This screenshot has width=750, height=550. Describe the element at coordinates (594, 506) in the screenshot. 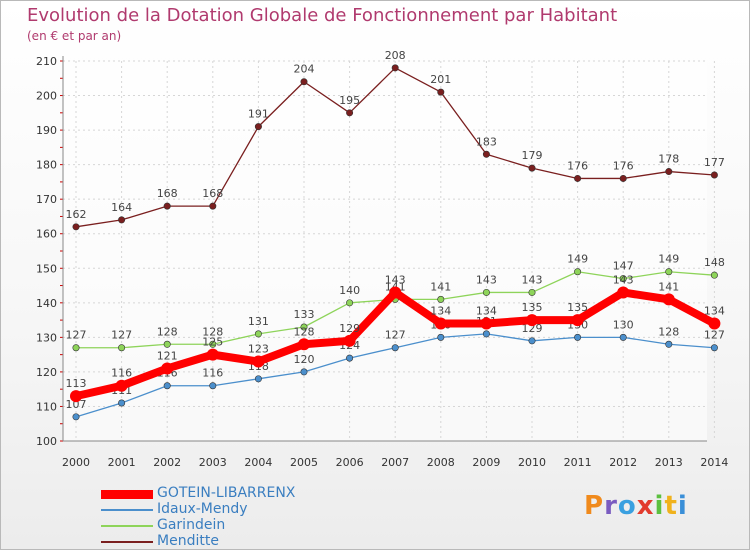

I see `logo-letter: P` at that location.